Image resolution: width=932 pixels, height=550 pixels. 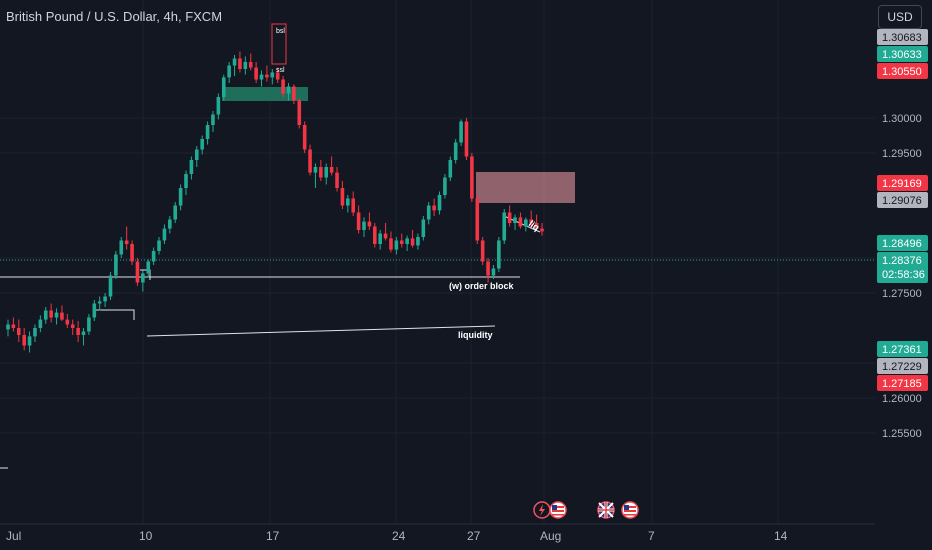 I want to click on price-label-text: 1.27361, so click(x=902, y=350).